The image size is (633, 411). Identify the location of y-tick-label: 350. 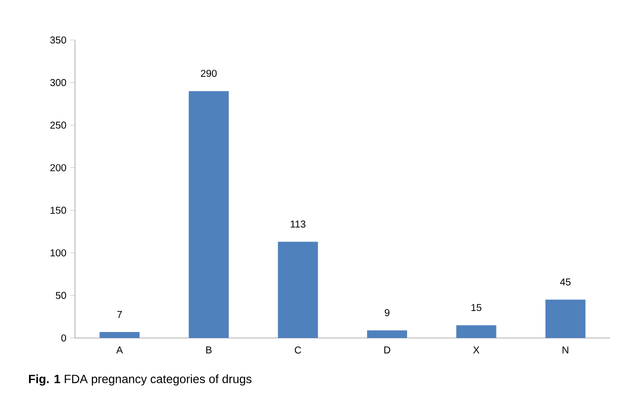
(58, 40).